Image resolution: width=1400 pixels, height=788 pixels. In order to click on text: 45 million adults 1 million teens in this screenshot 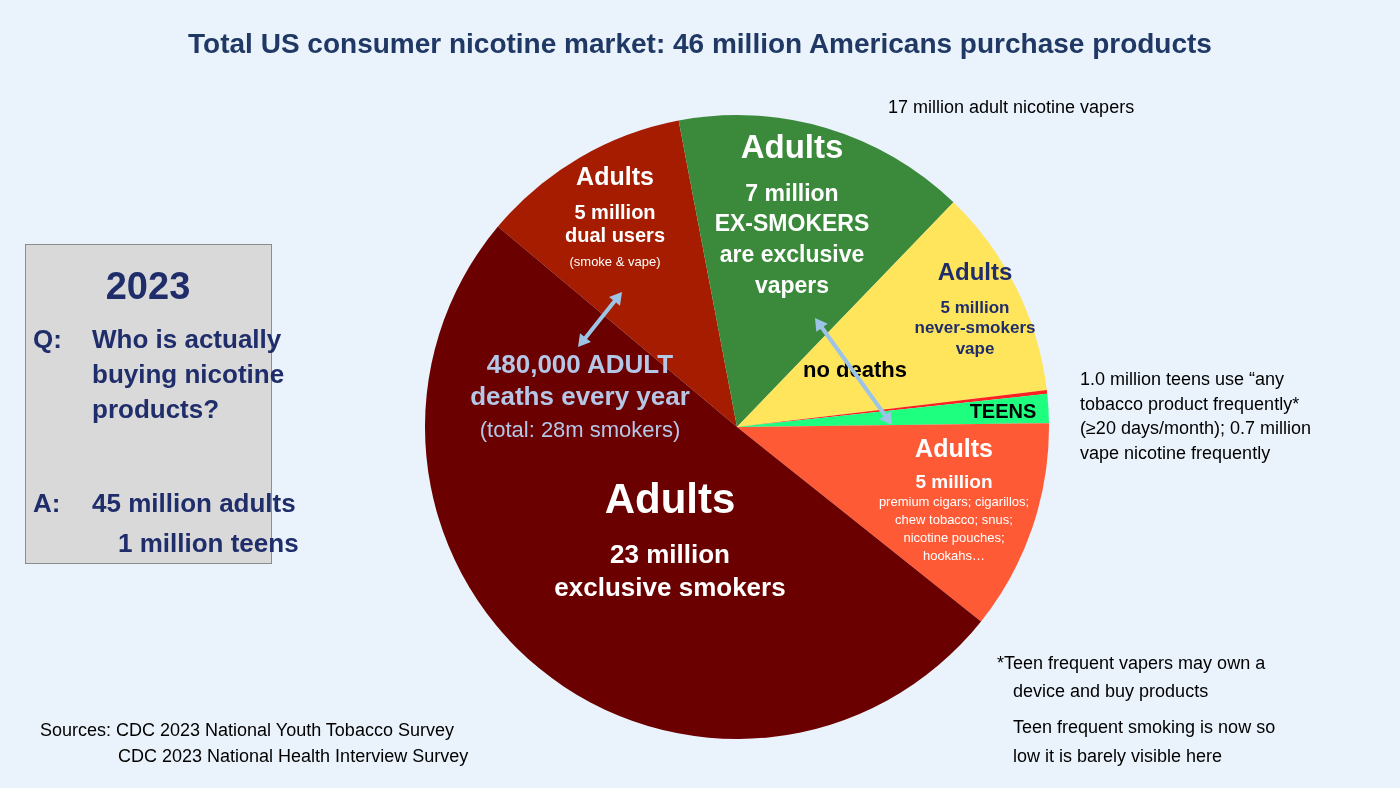, I will do `click(195, 523)`.